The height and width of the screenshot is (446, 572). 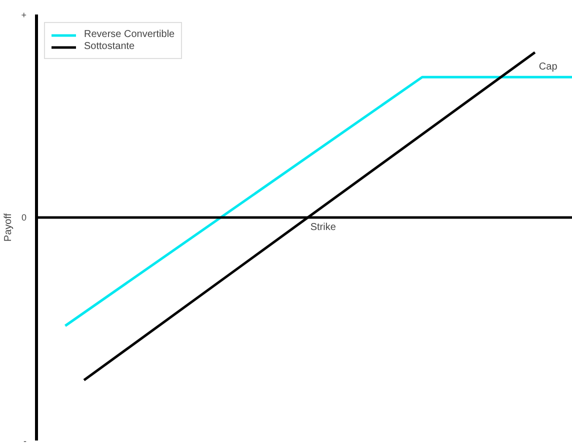 What do you see at coordinates (129, 34) in the screenshot?
I see `legend-label: Reverse Convertible` at bounding box center [129, 34].